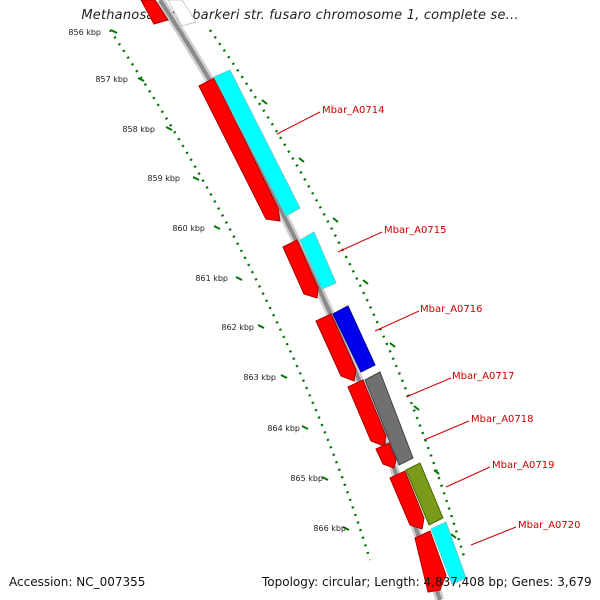 The width and height of the screenshot is (600, 600). Describe the element at coordinates (549, 525) in the screenshot. I see `gene-label-mbar-a0720: Mbar_A0720` at that location.